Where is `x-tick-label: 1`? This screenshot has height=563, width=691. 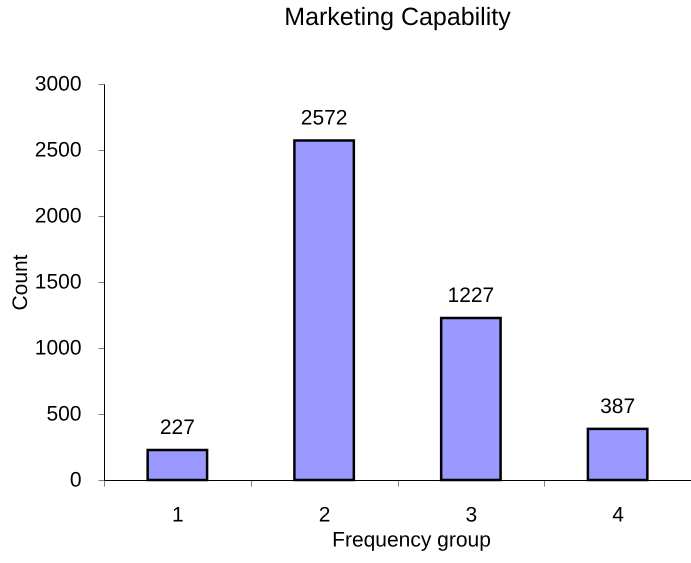
x-tick-label: 1 is located at coordinates (178, 515).